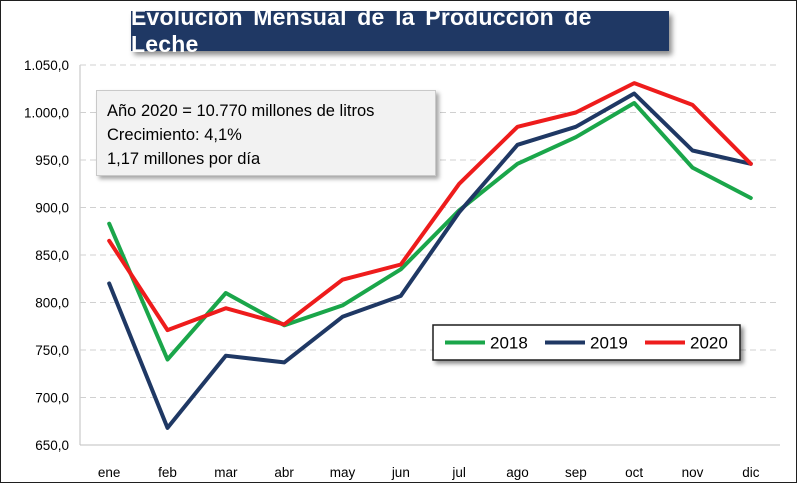 The height and width of the screenshot is (486, 800). I want to click on legend-label-2019: 2019, so click(609, 343).